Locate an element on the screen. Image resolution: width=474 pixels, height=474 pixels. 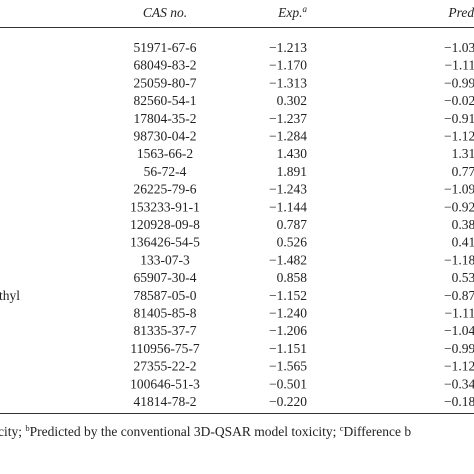
cas-number: 27355-22-2 is located at coordinates (165, 366).